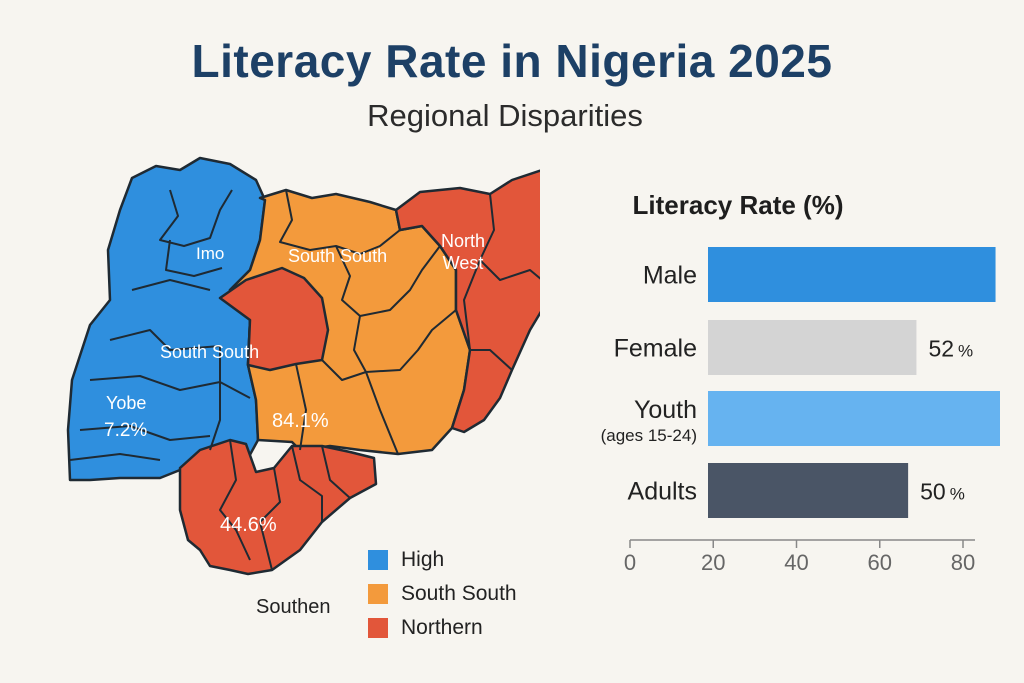 The width and height of the screenshot is (1024, 683). Describe the element at coordinates (462, 252) in the screenshot. I see `map-label-north-west: North West` at that location.